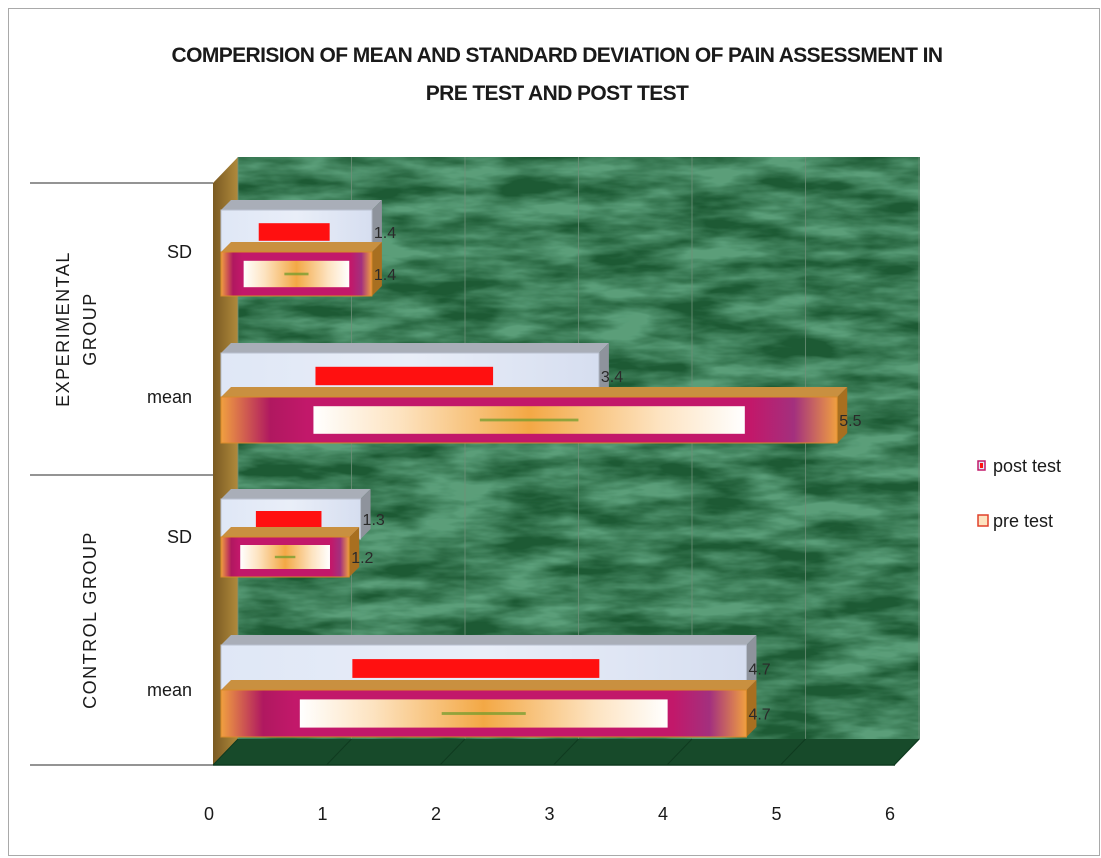  I want to click on legend-label: post test, so click(1027, 466).